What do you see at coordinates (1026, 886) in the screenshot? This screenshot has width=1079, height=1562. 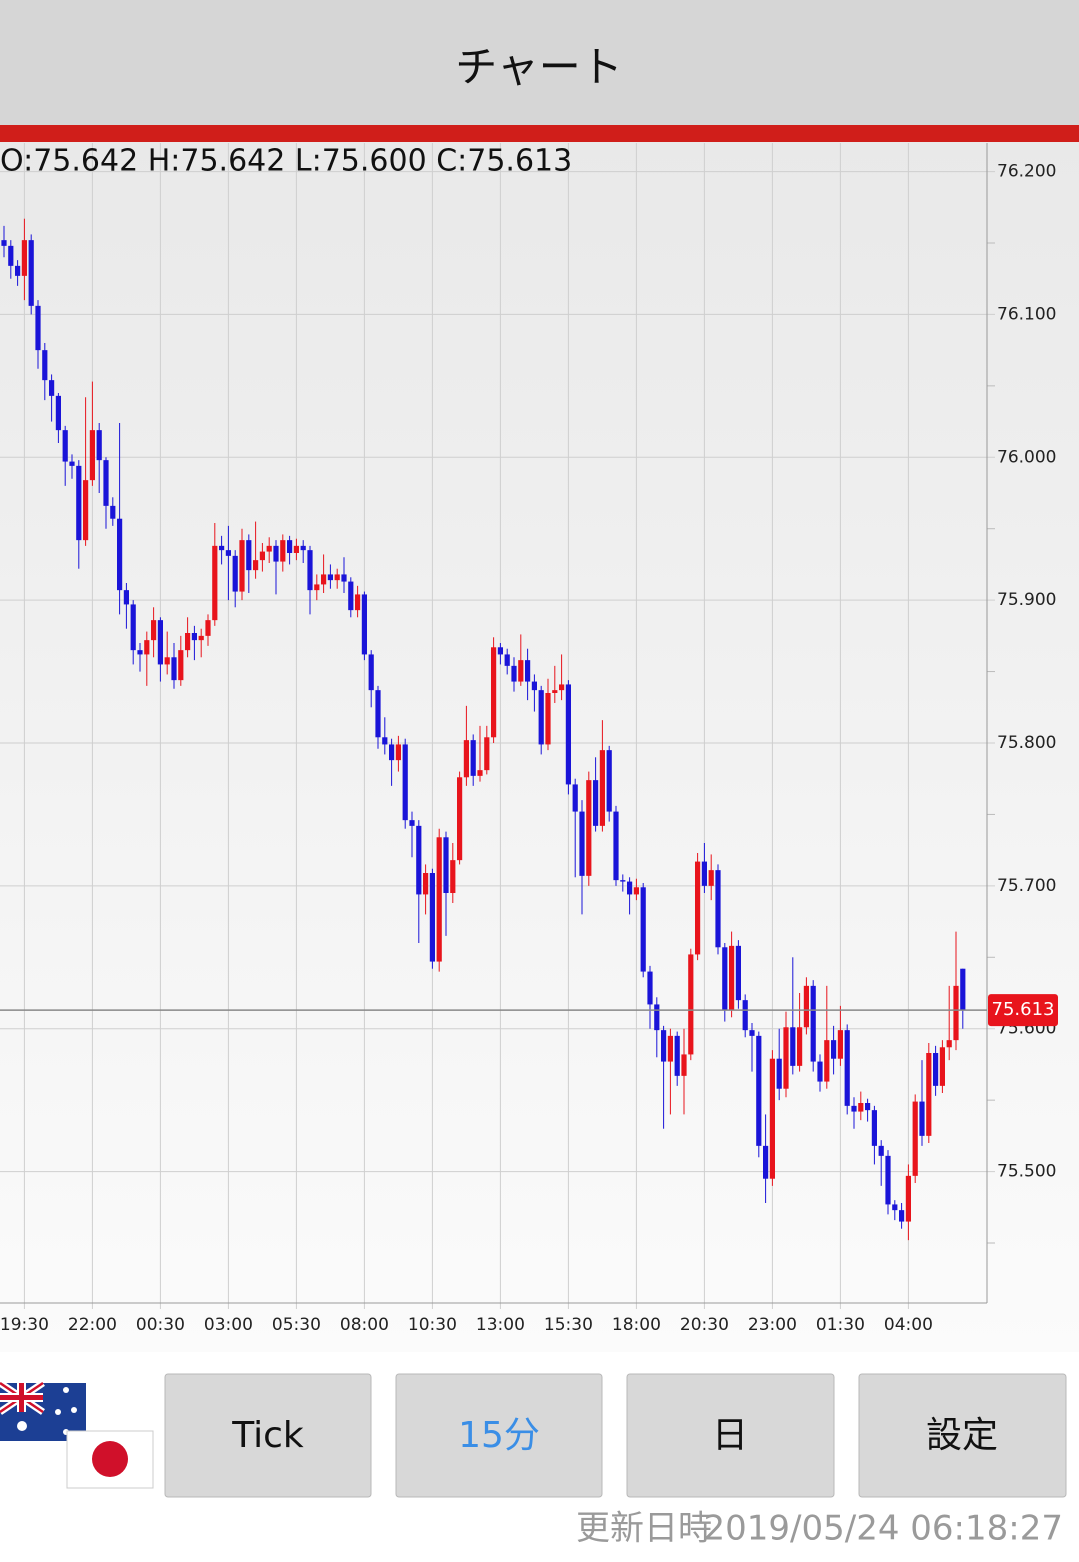 I see `y-tick-label: 75.700` at bounding box center [1026, 886].